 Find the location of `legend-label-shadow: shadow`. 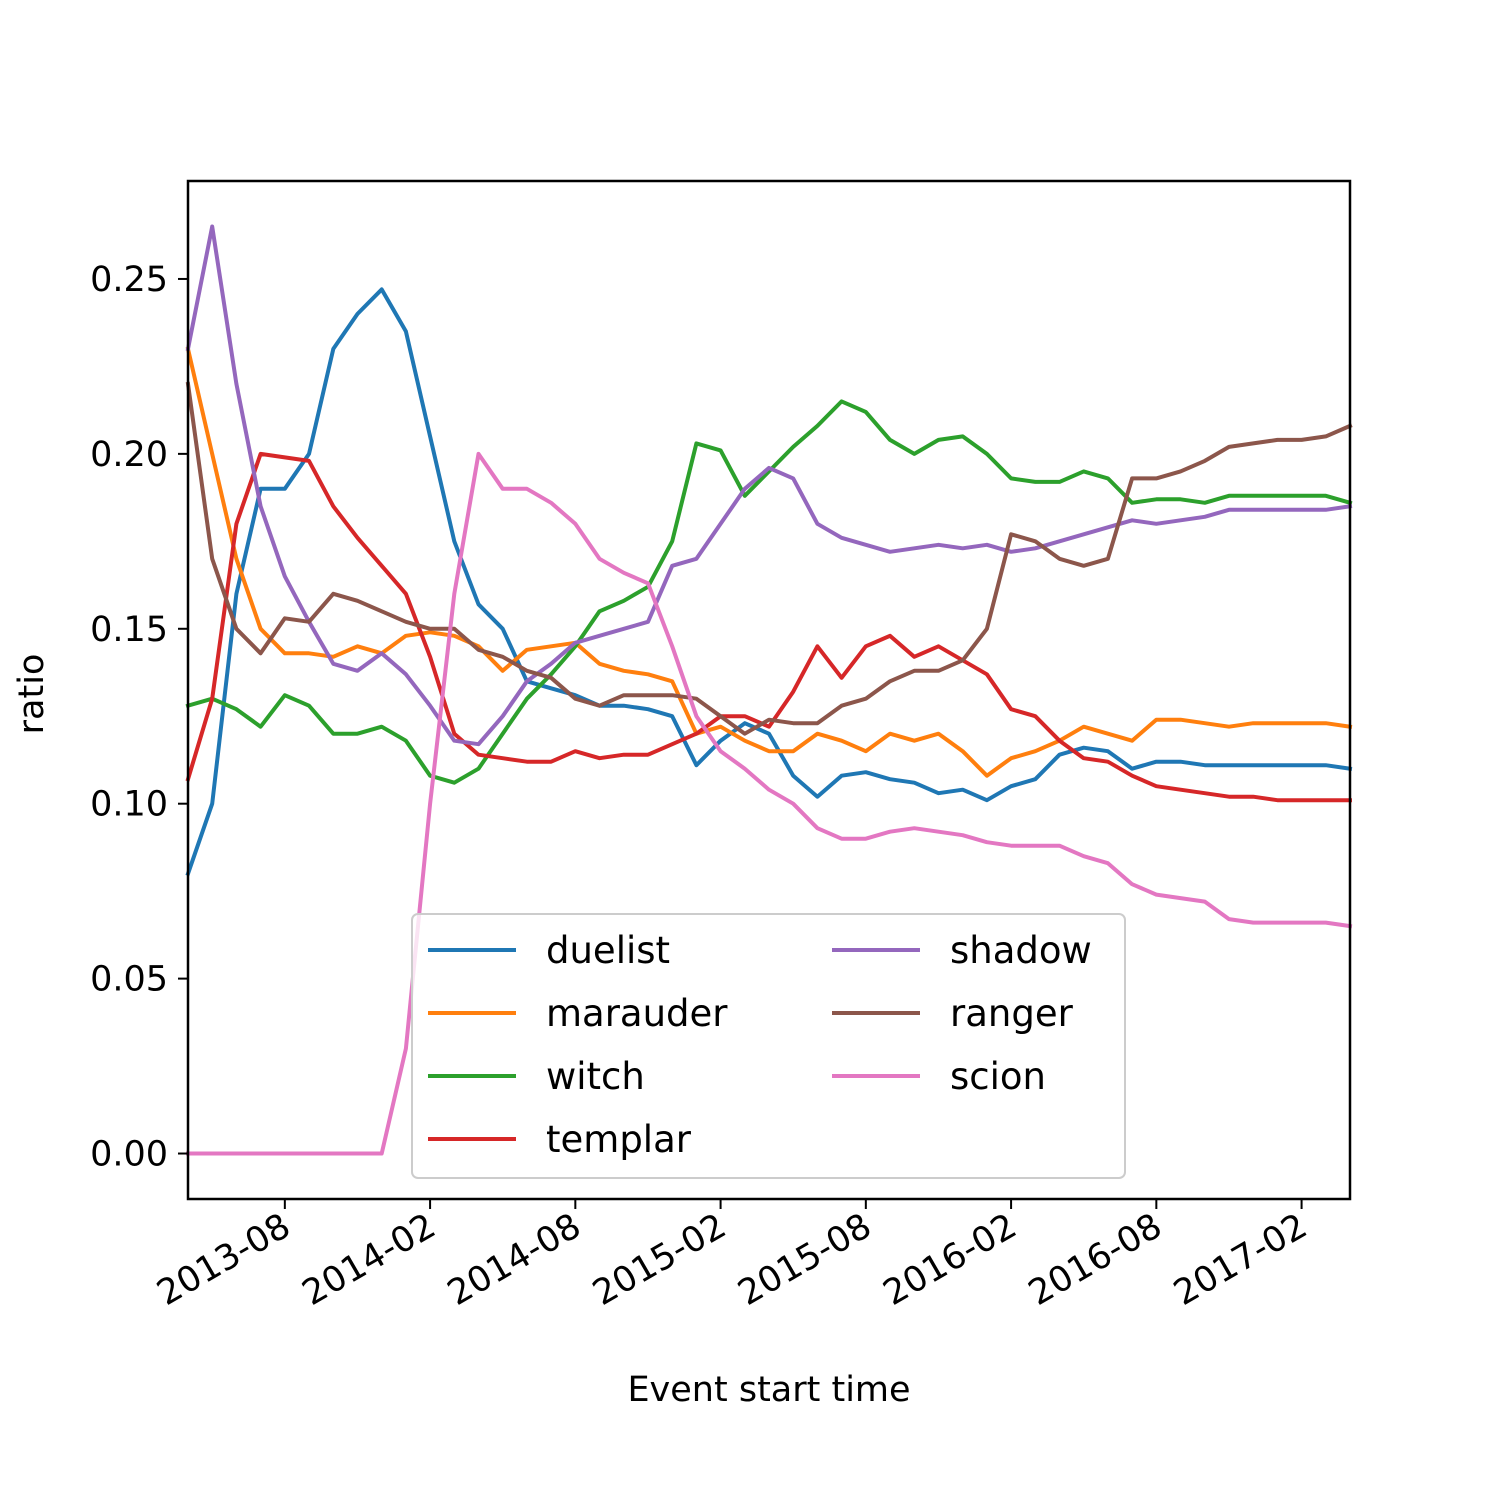

legend-label-shadow: shadow is located at coordinates (1021, 950).